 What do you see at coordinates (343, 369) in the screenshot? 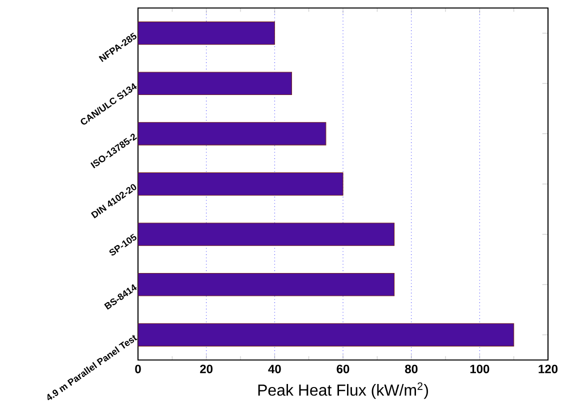
I see `x-tick-label: 60` at bounding box center [343, 369].